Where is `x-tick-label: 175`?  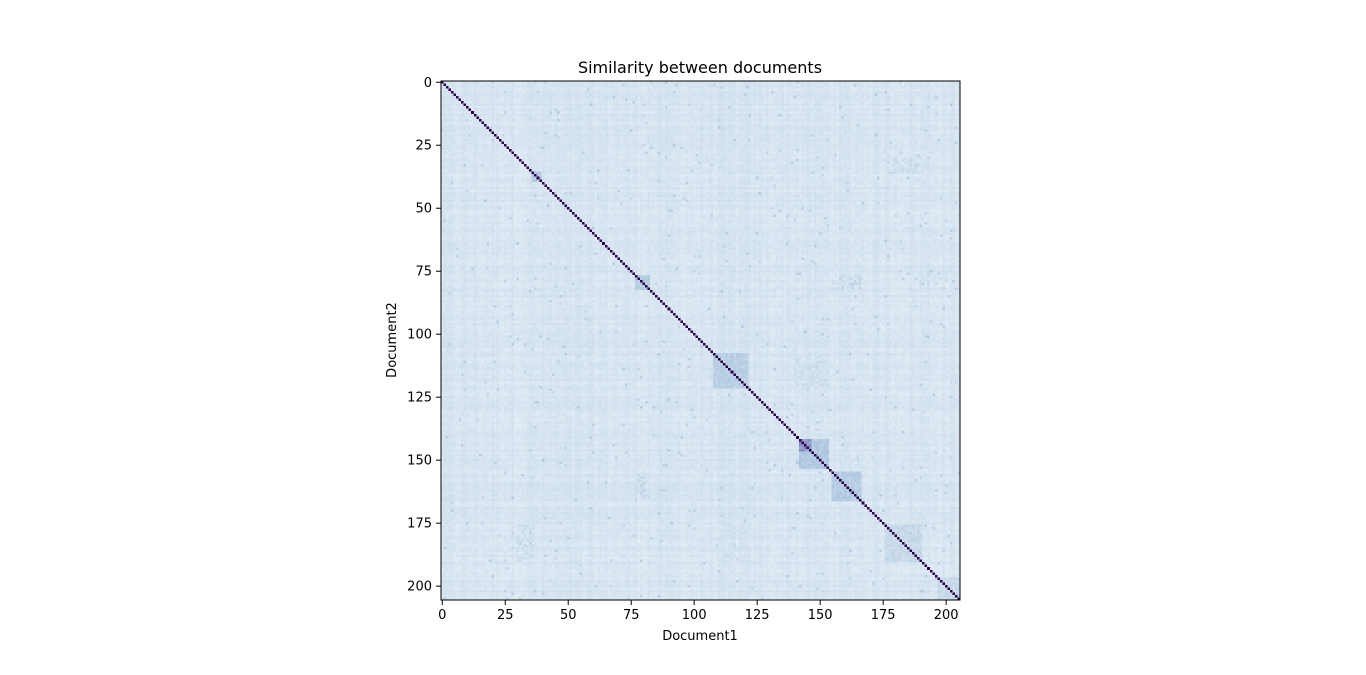
x-tick-label: 175 is located at coordinates (883, 615).